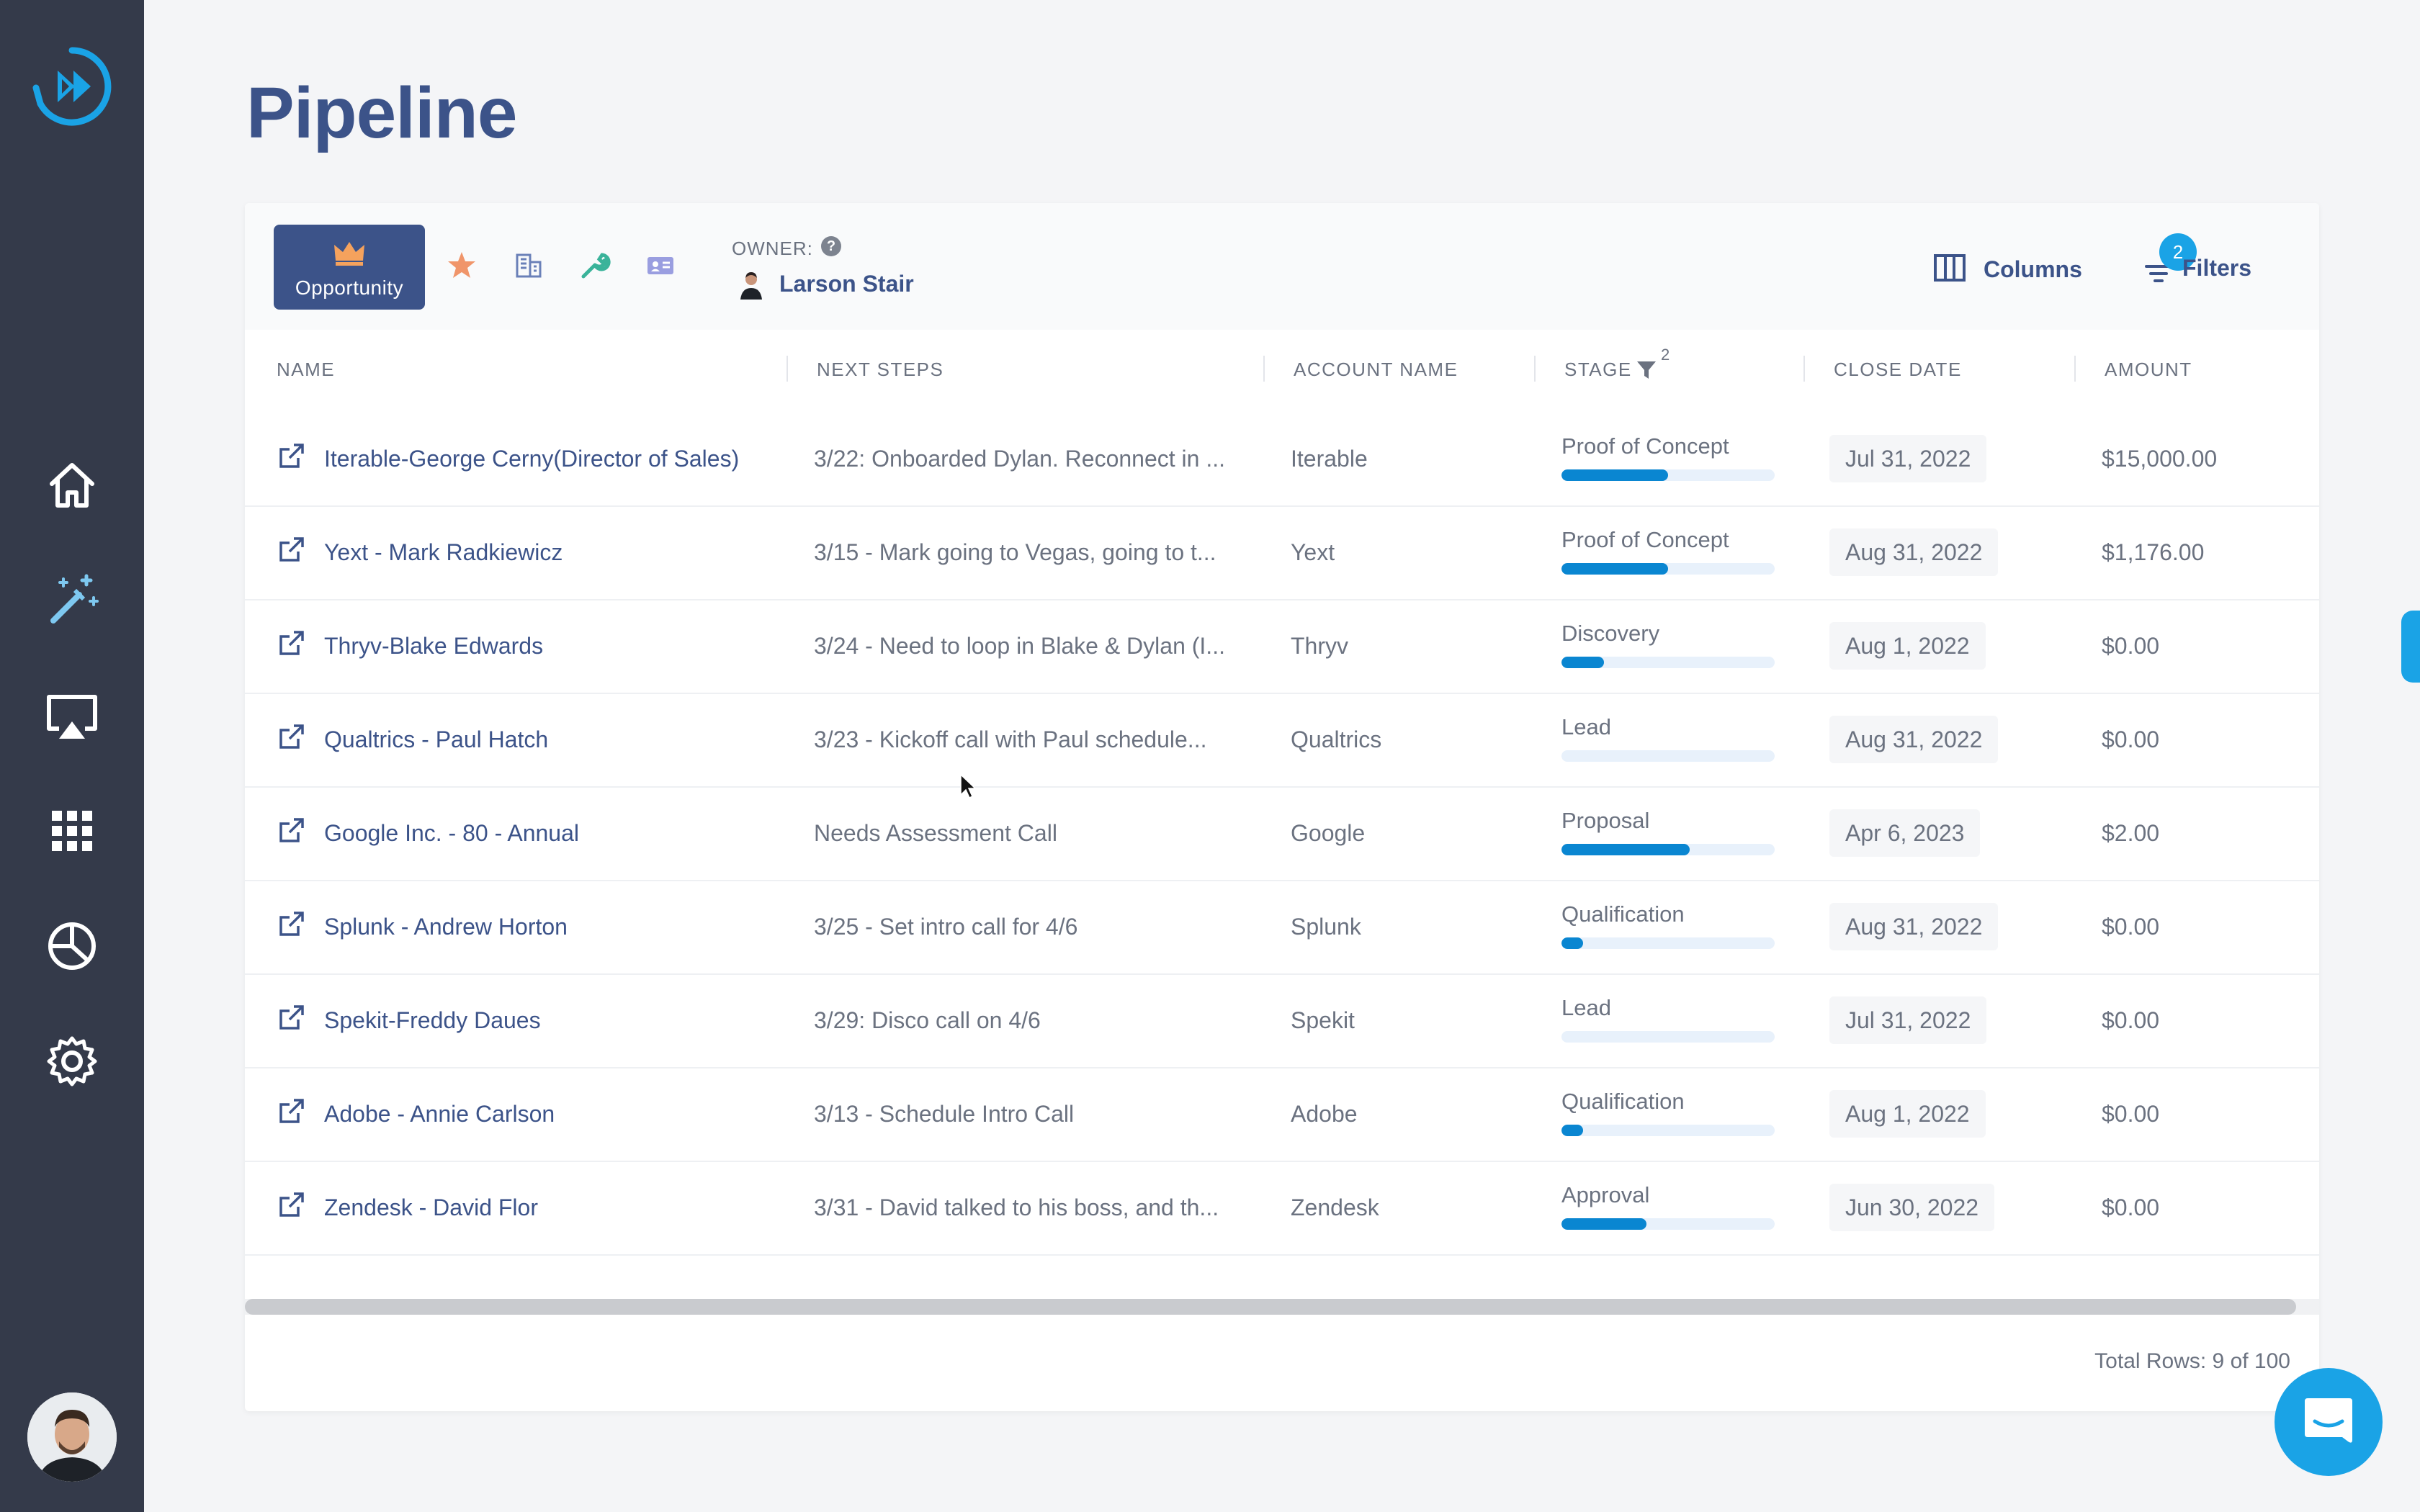  I want to click on opportunity-name-link: Yext - Mark Radkiewicz, so click(443, 552).